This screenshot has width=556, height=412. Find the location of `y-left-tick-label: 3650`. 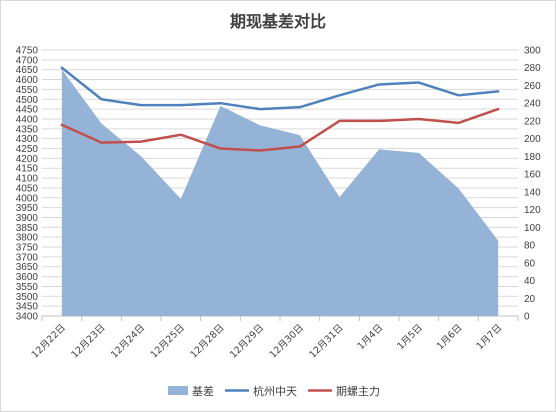

y-left-tick-label: 3650 is located at coordinates (27, 267).